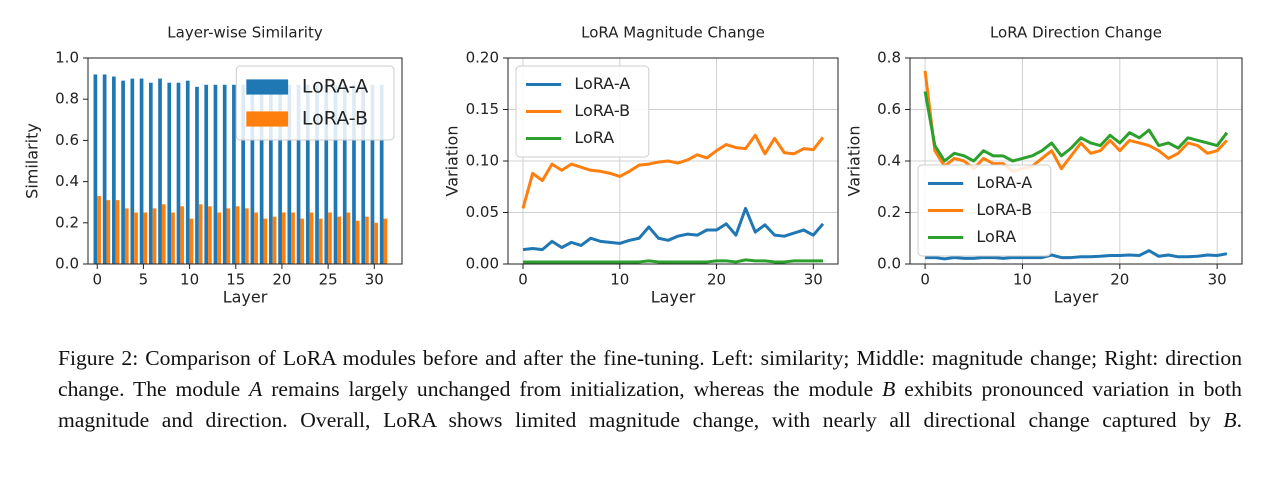 This screenshot has height=492, width=1266. Describe the element at coordinates (32, 161) in the screenshot. I see `y-axis-label: Similarity` at that location.